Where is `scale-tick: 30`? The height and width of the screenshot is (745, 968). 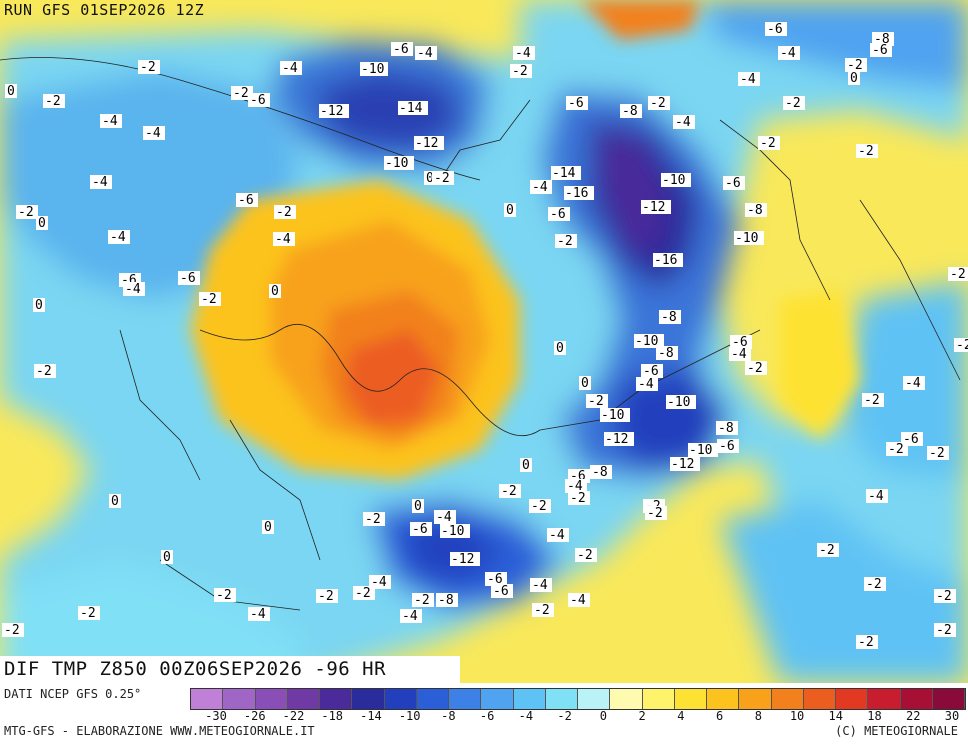
scale-tick: 30 is located at coordinates (952, 716).